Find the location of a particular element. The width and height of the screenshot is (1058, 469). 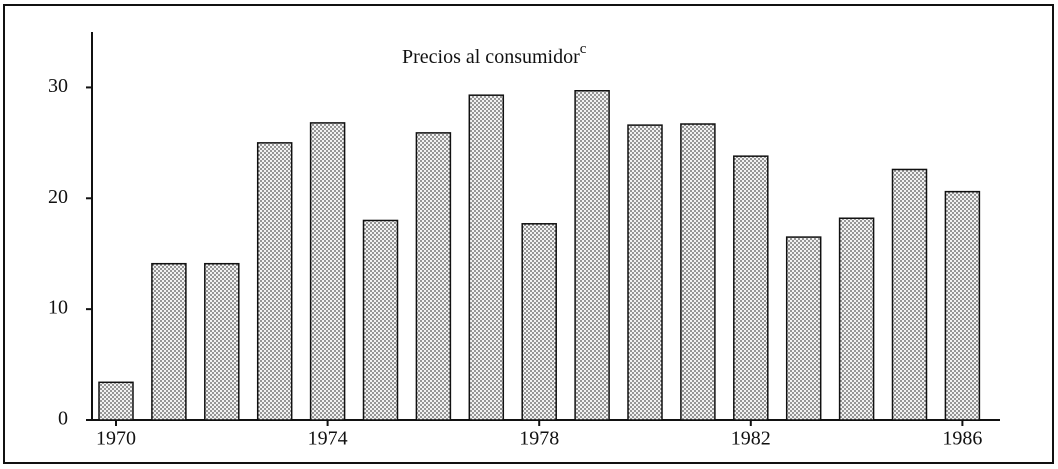

chart-title: Precios al consumidorc is located at coordinates (494, 54).